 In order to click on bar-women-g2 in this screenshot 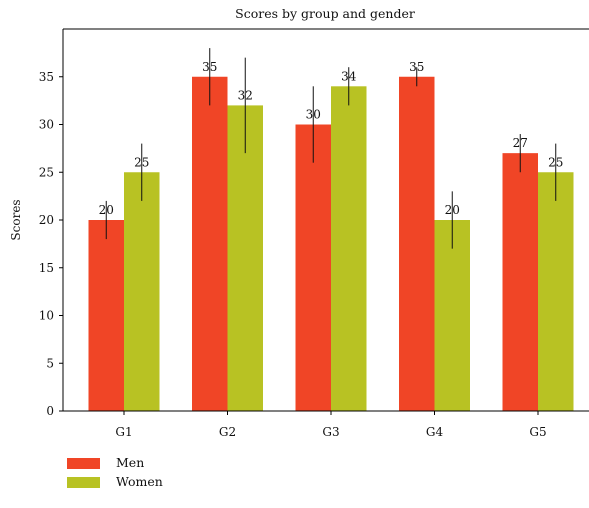, I will do `click(245, 258)`.